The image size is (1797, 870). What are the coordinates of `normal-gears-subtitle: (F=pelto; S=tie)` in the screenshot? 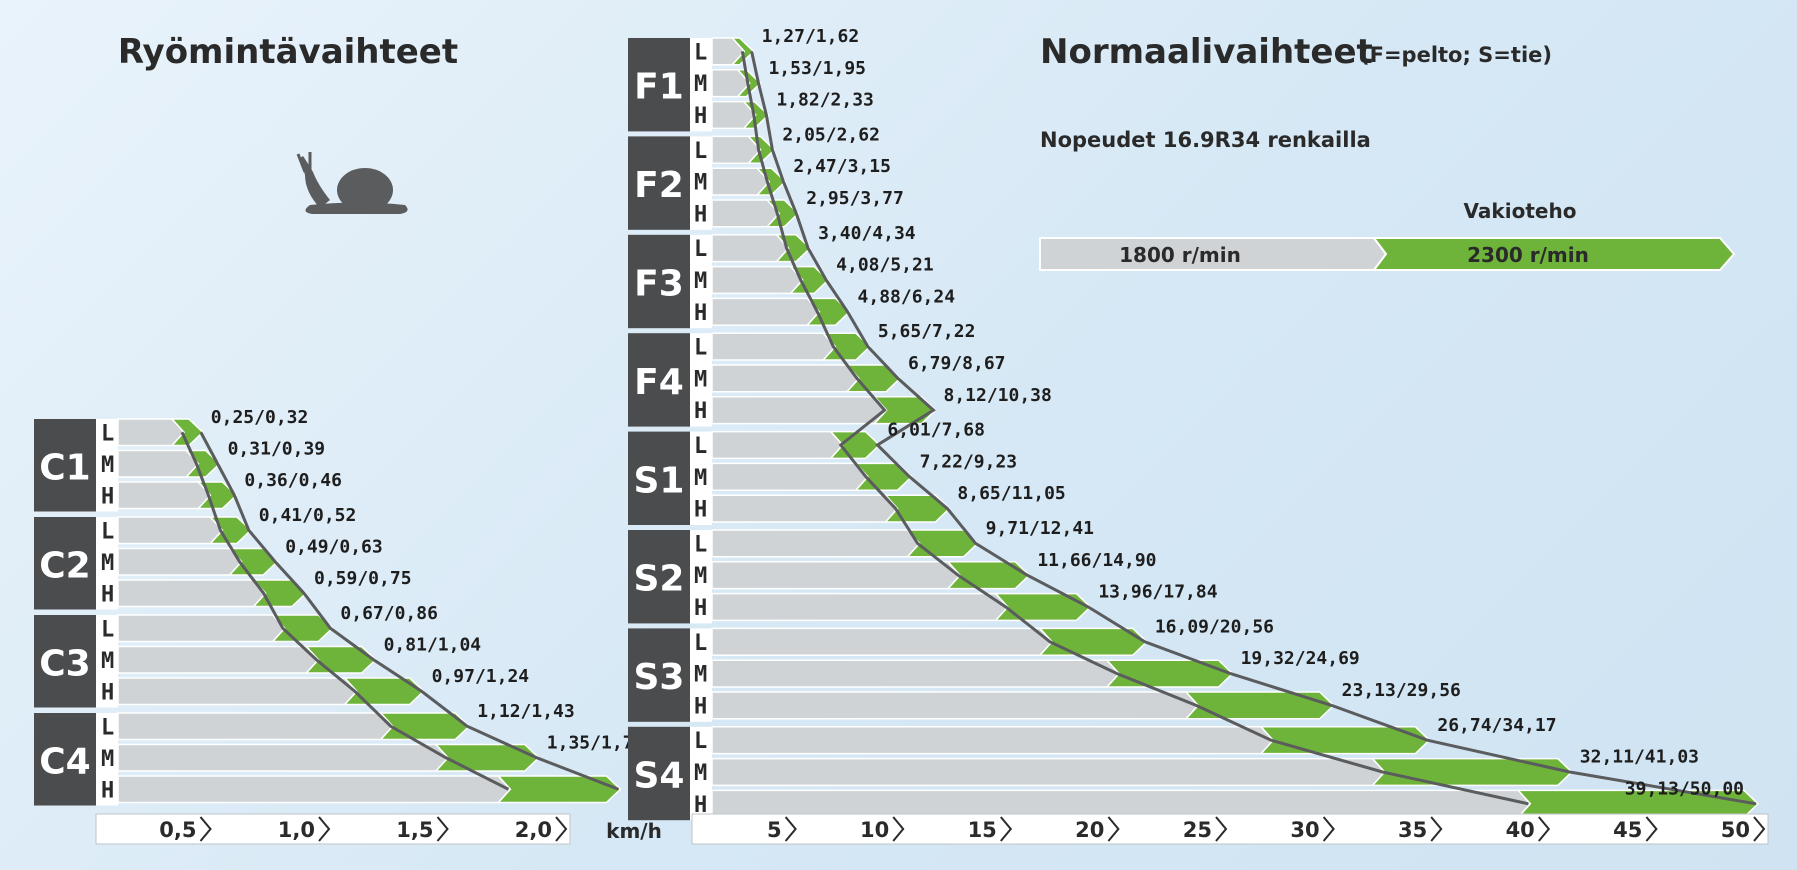 It's located at (1456, 55).